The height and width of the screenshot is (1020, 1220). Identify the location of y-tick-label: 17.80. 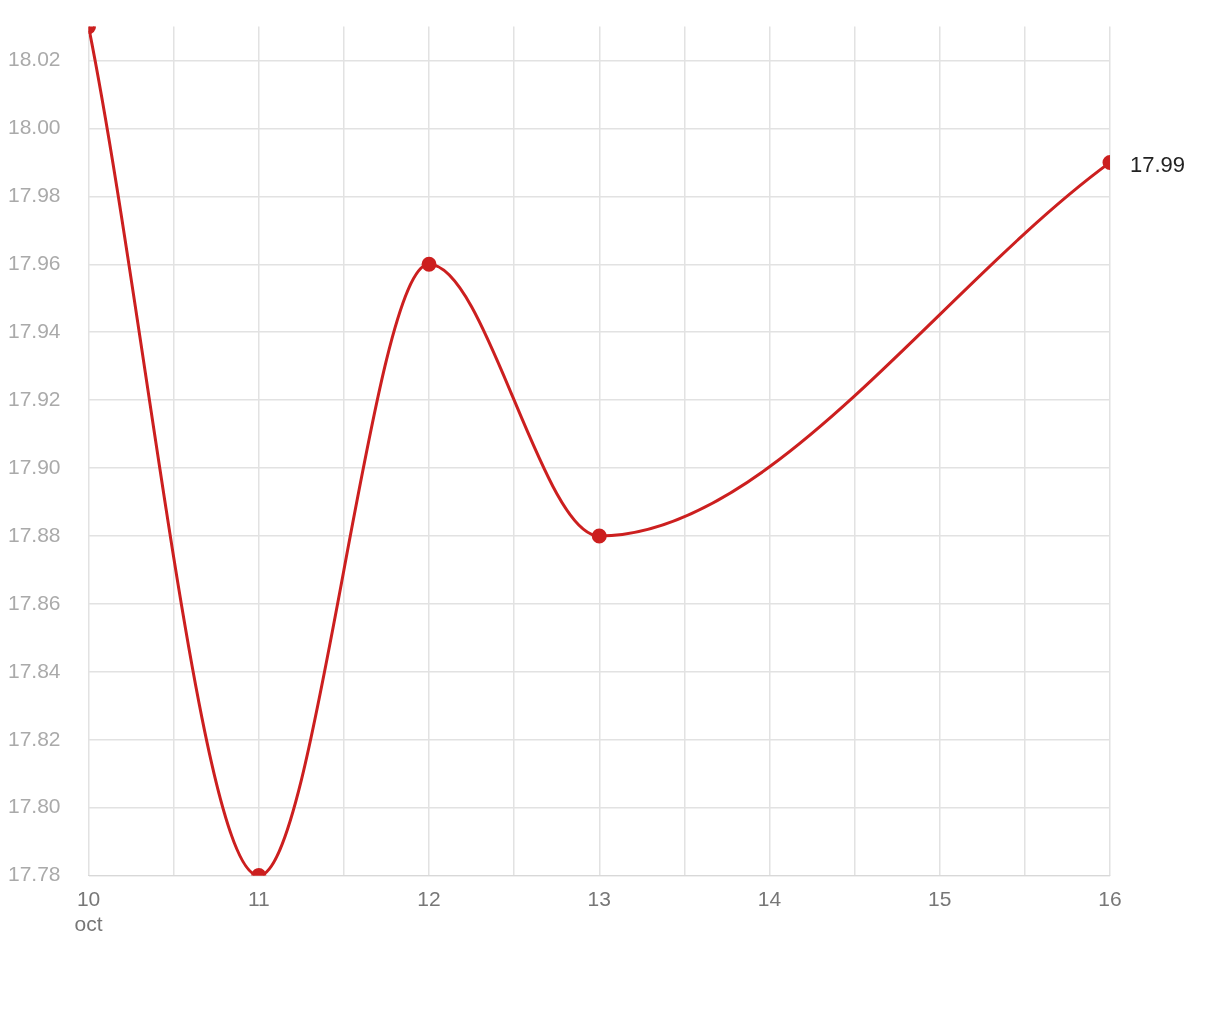
(34, 806).